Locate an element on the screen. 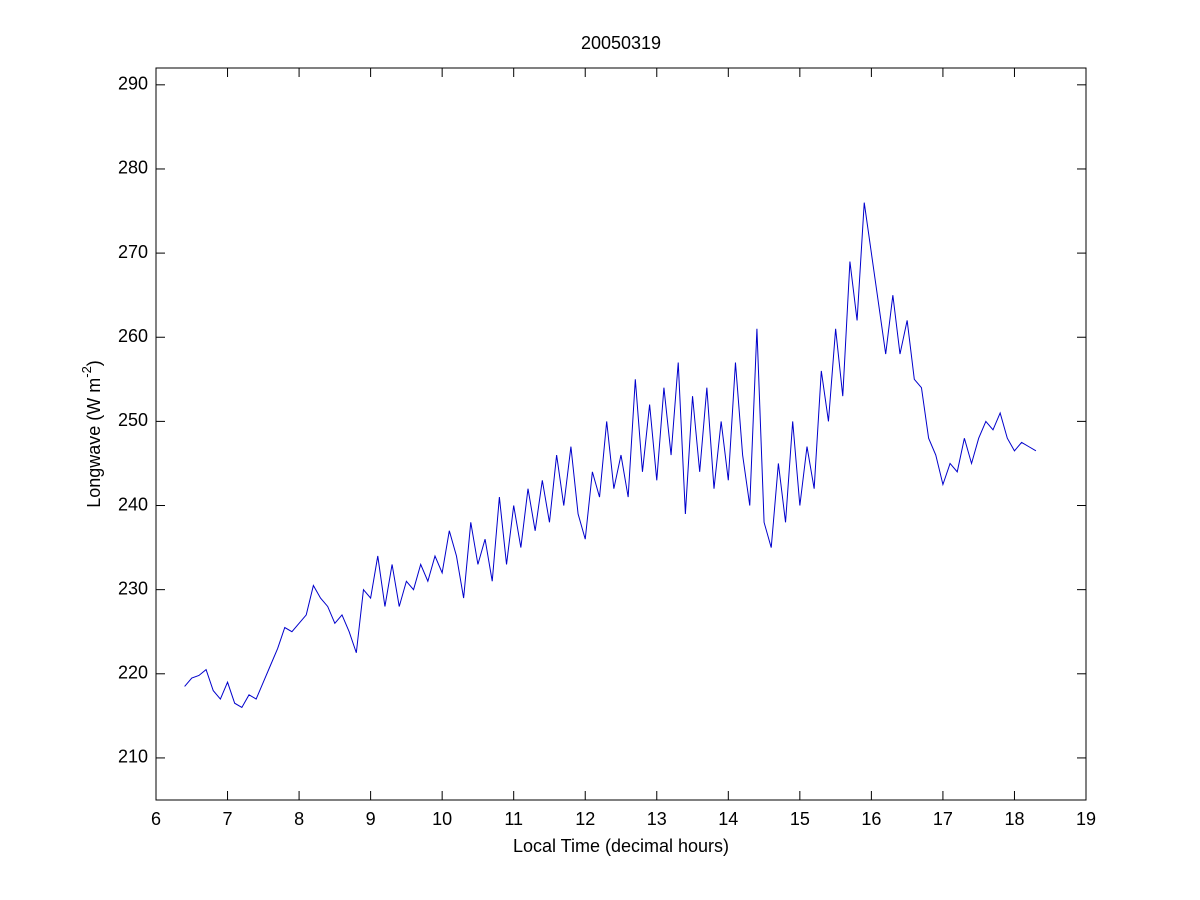  x-tick-label: 14 is located at coordinates (728, 819).